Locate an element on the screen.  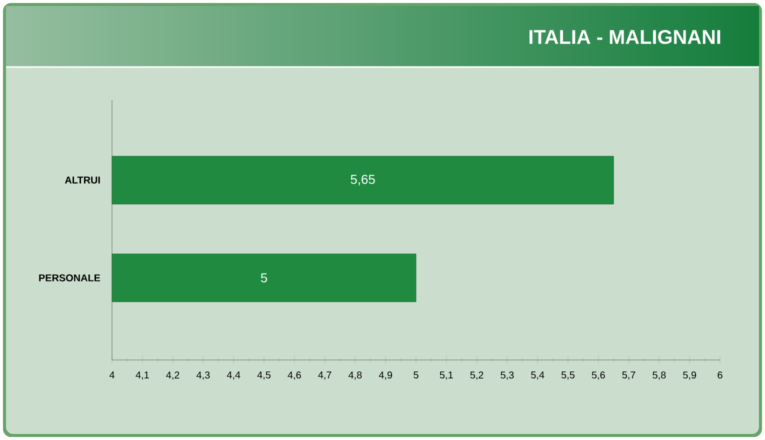
x-tick-label: 5,7 is located at coordinates (629, 376).